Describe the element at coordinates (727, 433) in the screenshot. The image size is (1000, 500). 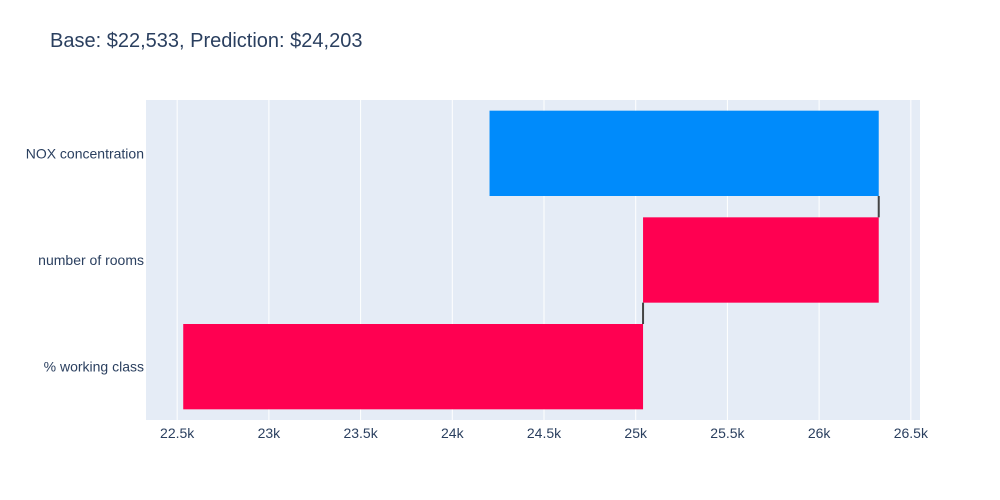
I see `x-tick-label: 25.5k` at that location.